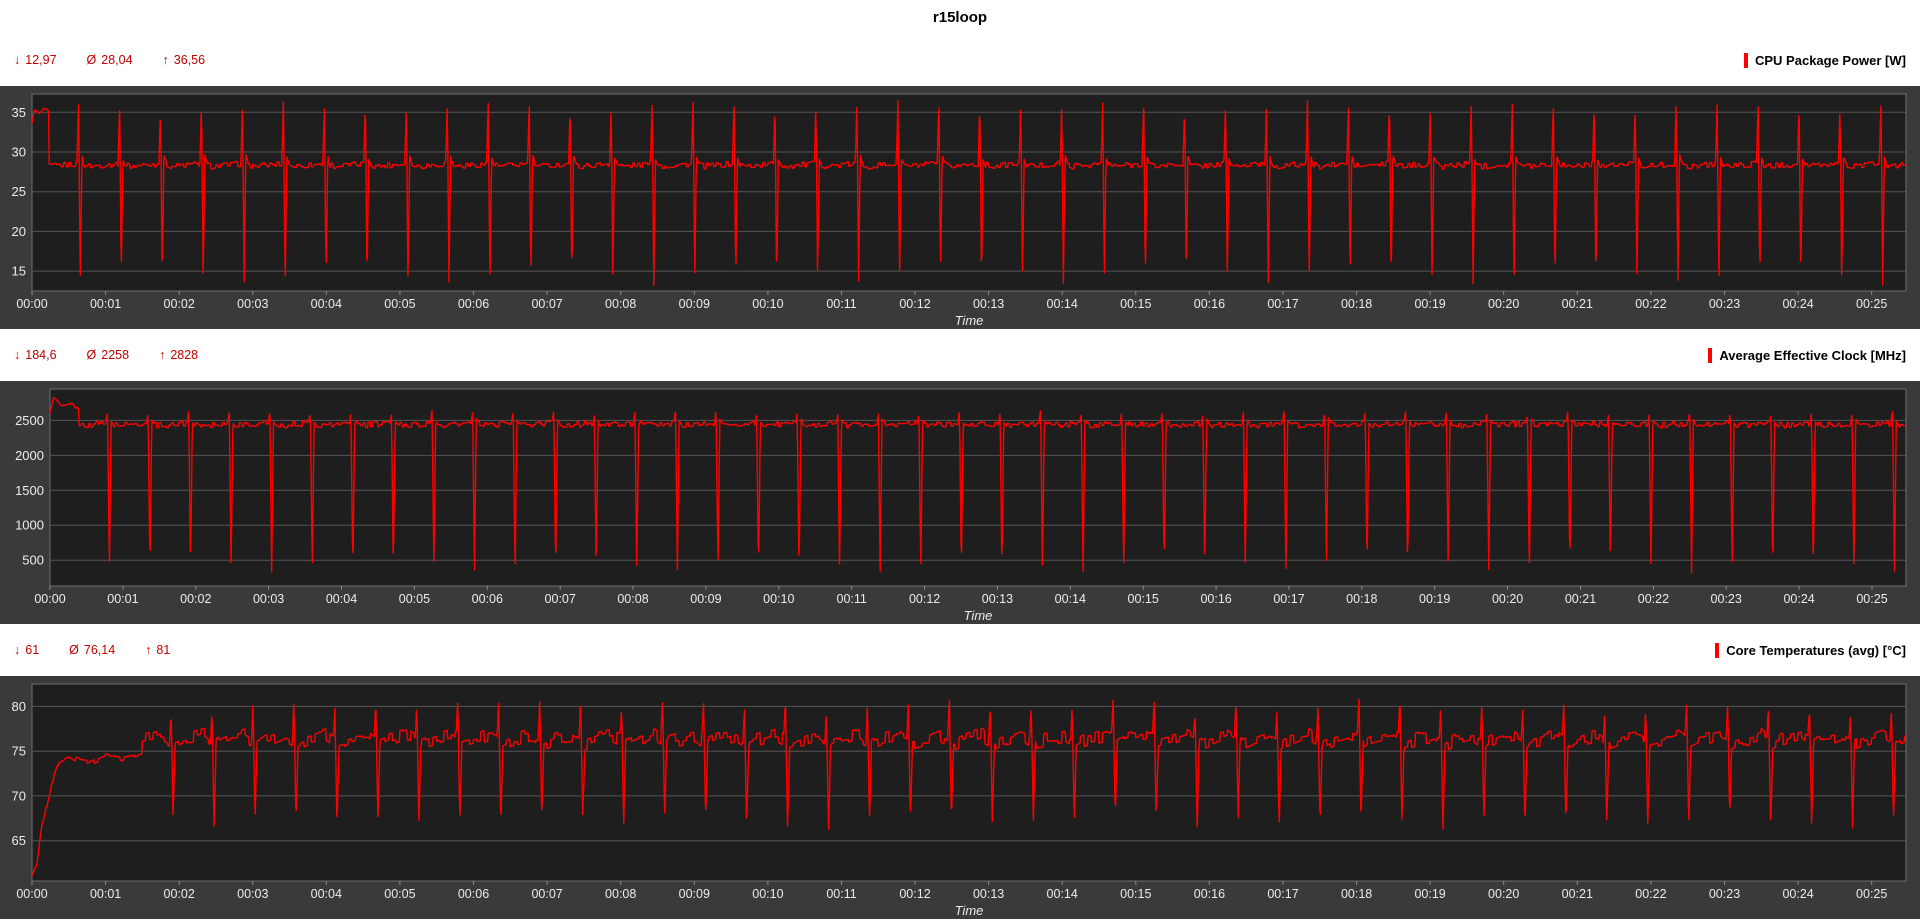  I want to click on svg-text: 00:13, so click(997, 599).